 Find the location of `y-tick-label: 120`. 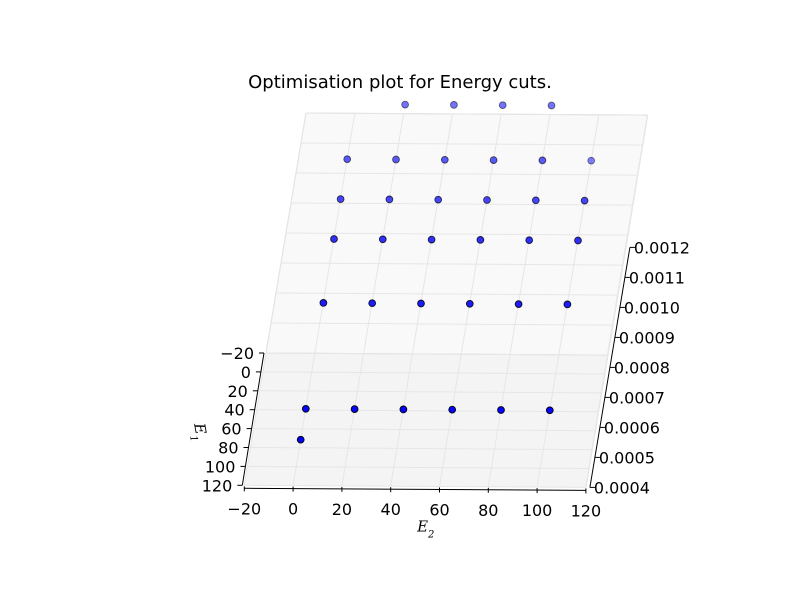

y-tick-label: 120 is located at coordinates (217, 485).